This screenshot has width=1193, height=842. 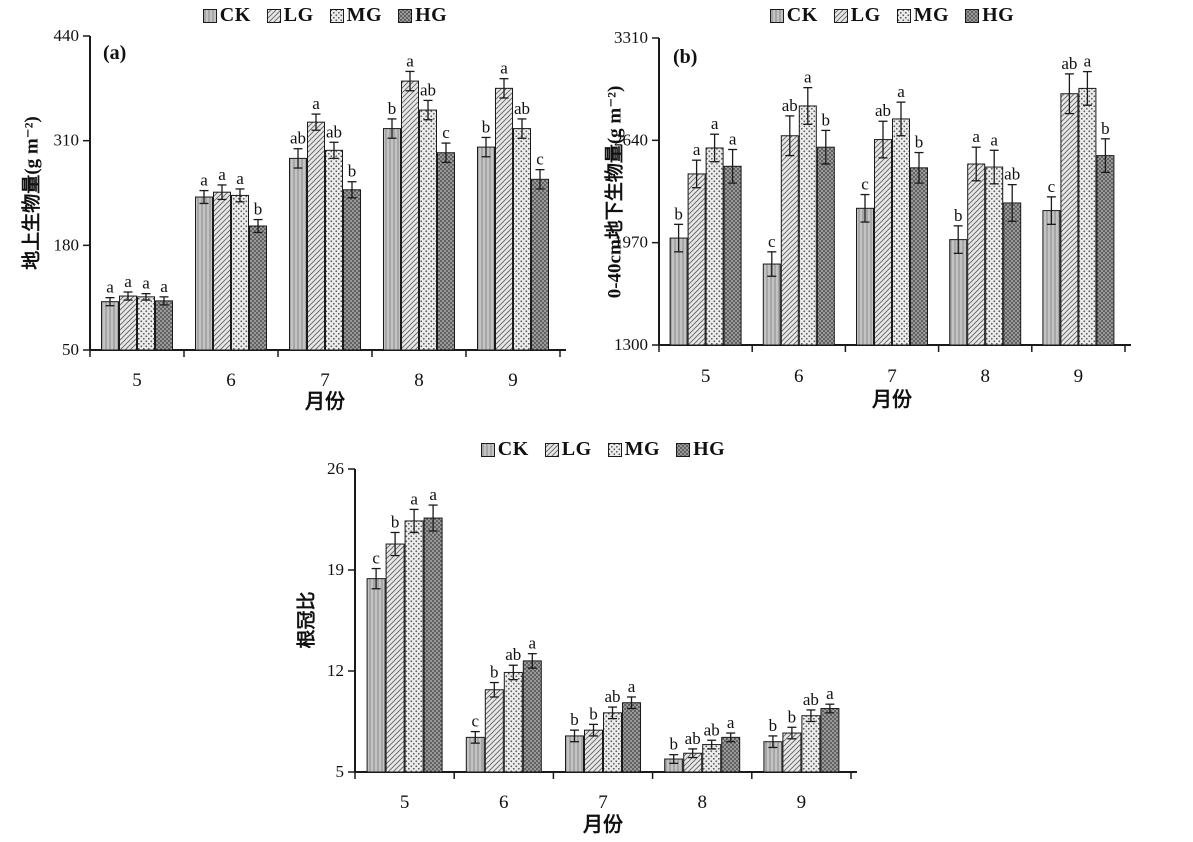 What do you see at coordinates (631, 139) in the screenshot?
I see `svg-text: 2640` at bounding box center [631, 139].